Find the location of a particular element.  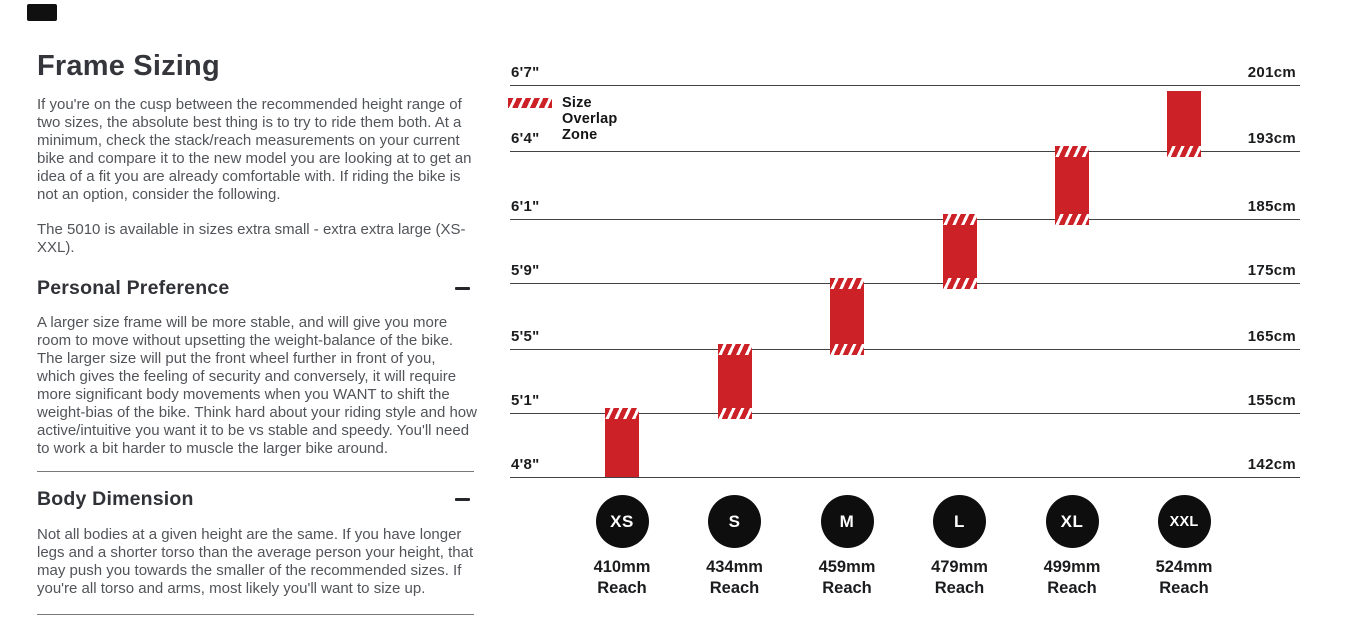

height-label-right: 155cm is located at coordinates (1271, 400).